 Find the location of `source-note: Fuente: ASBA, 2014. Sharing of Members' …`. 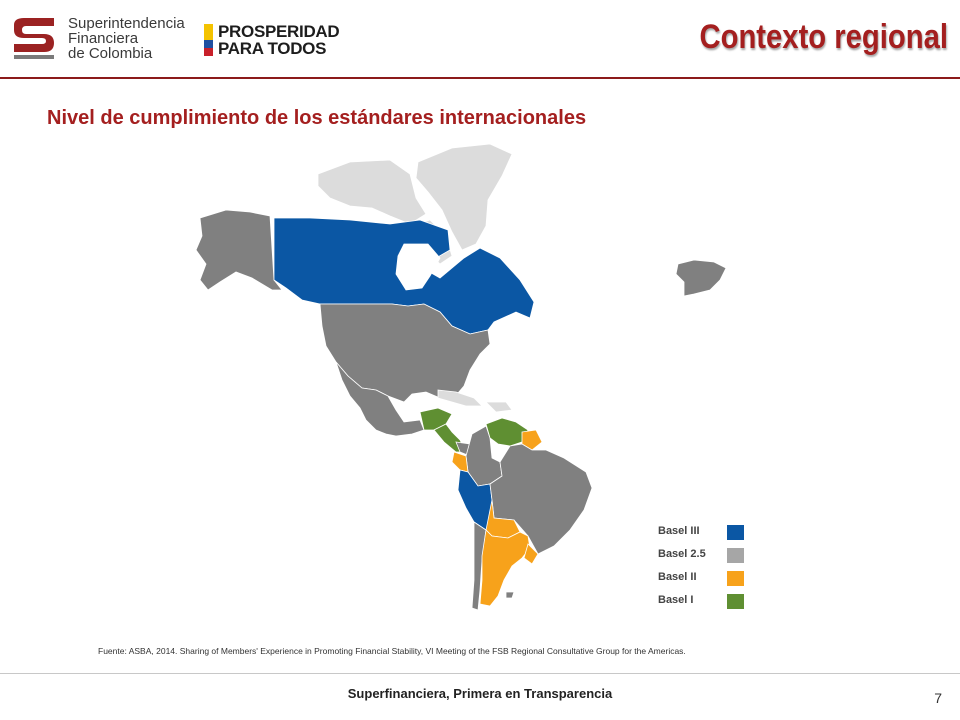

source-note: Fuente: ASBA, 2014. Sharing of Members' … is located at coordinates (392, 651).